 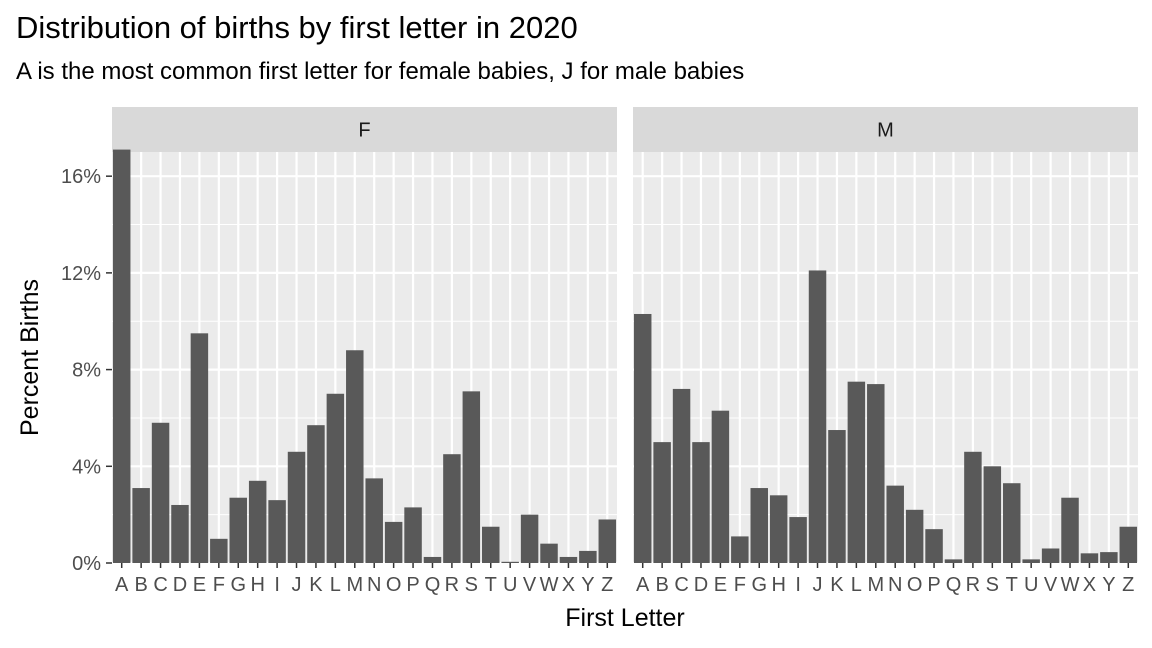 I want to click on bar-F-V, so click(x=529, y=538).